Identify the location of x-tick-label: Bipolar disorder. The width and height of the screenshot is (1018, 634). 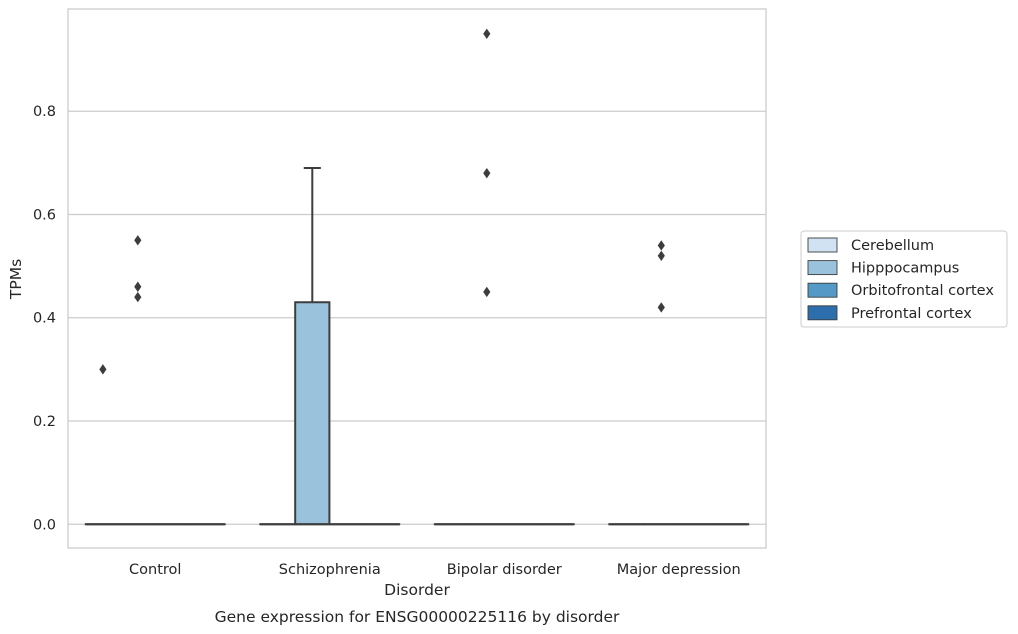
(504, 570).